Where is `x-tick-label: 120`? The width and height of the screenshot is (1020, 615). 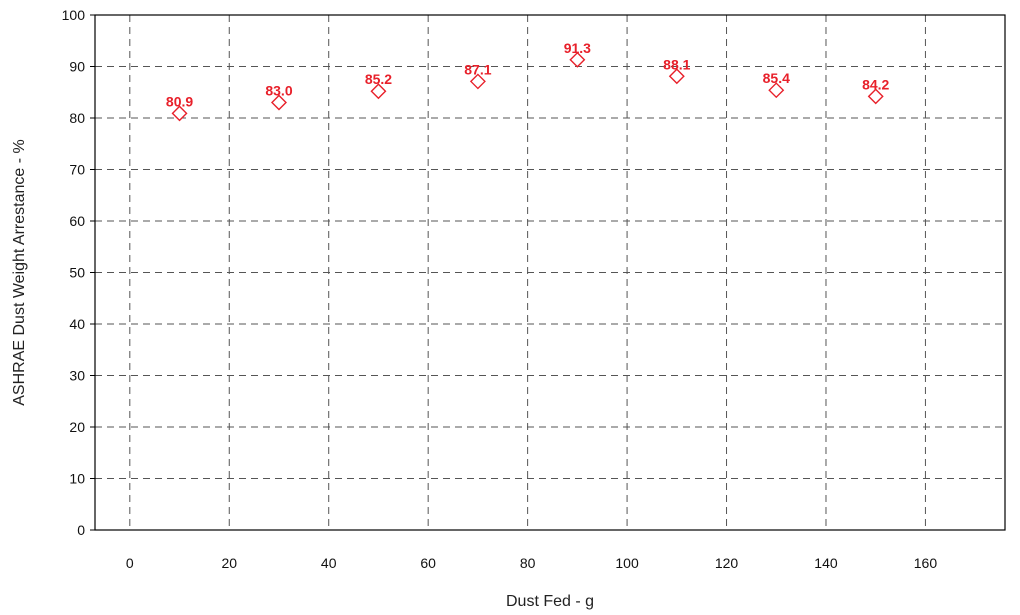
x-tick-label: 120 is located at coordinates (727, 563).